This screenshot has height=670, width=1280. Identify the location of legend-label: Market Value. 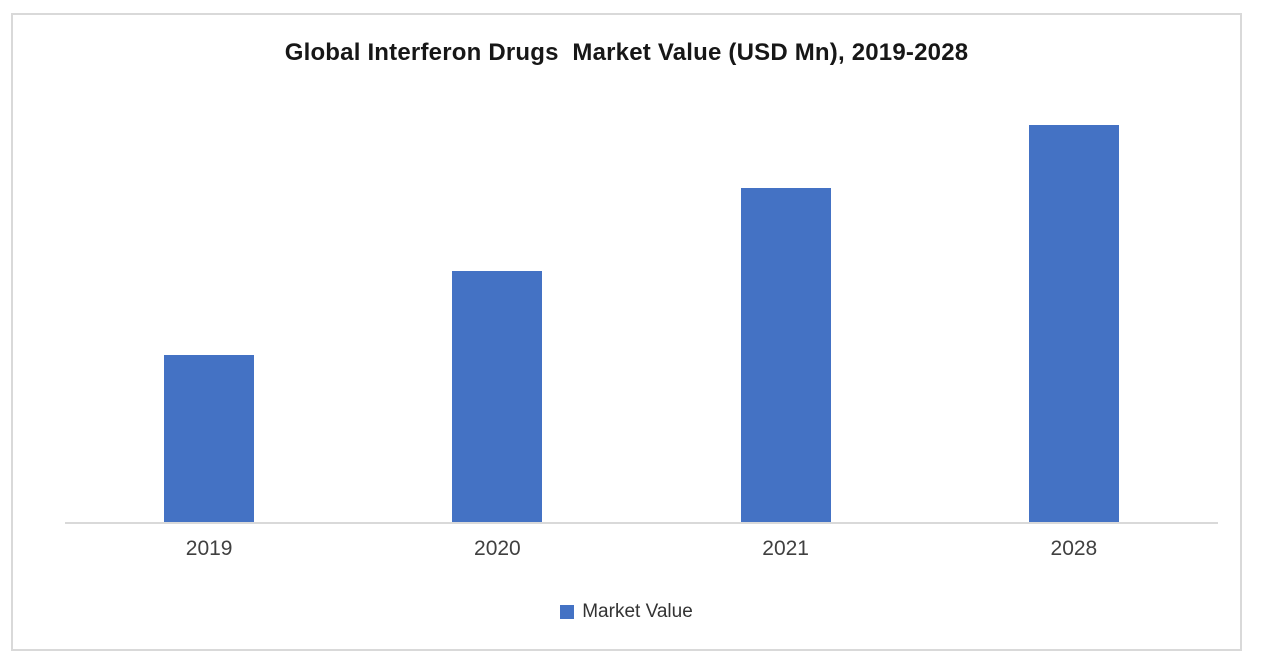
(637, 611).